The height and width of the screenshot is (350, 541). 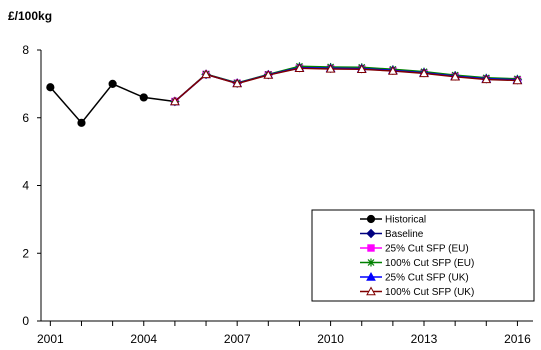 What do you see at coordinates (25, 253) in the screenshot?
I see `y-tick-label: 2` at bounding box center [25, 253].